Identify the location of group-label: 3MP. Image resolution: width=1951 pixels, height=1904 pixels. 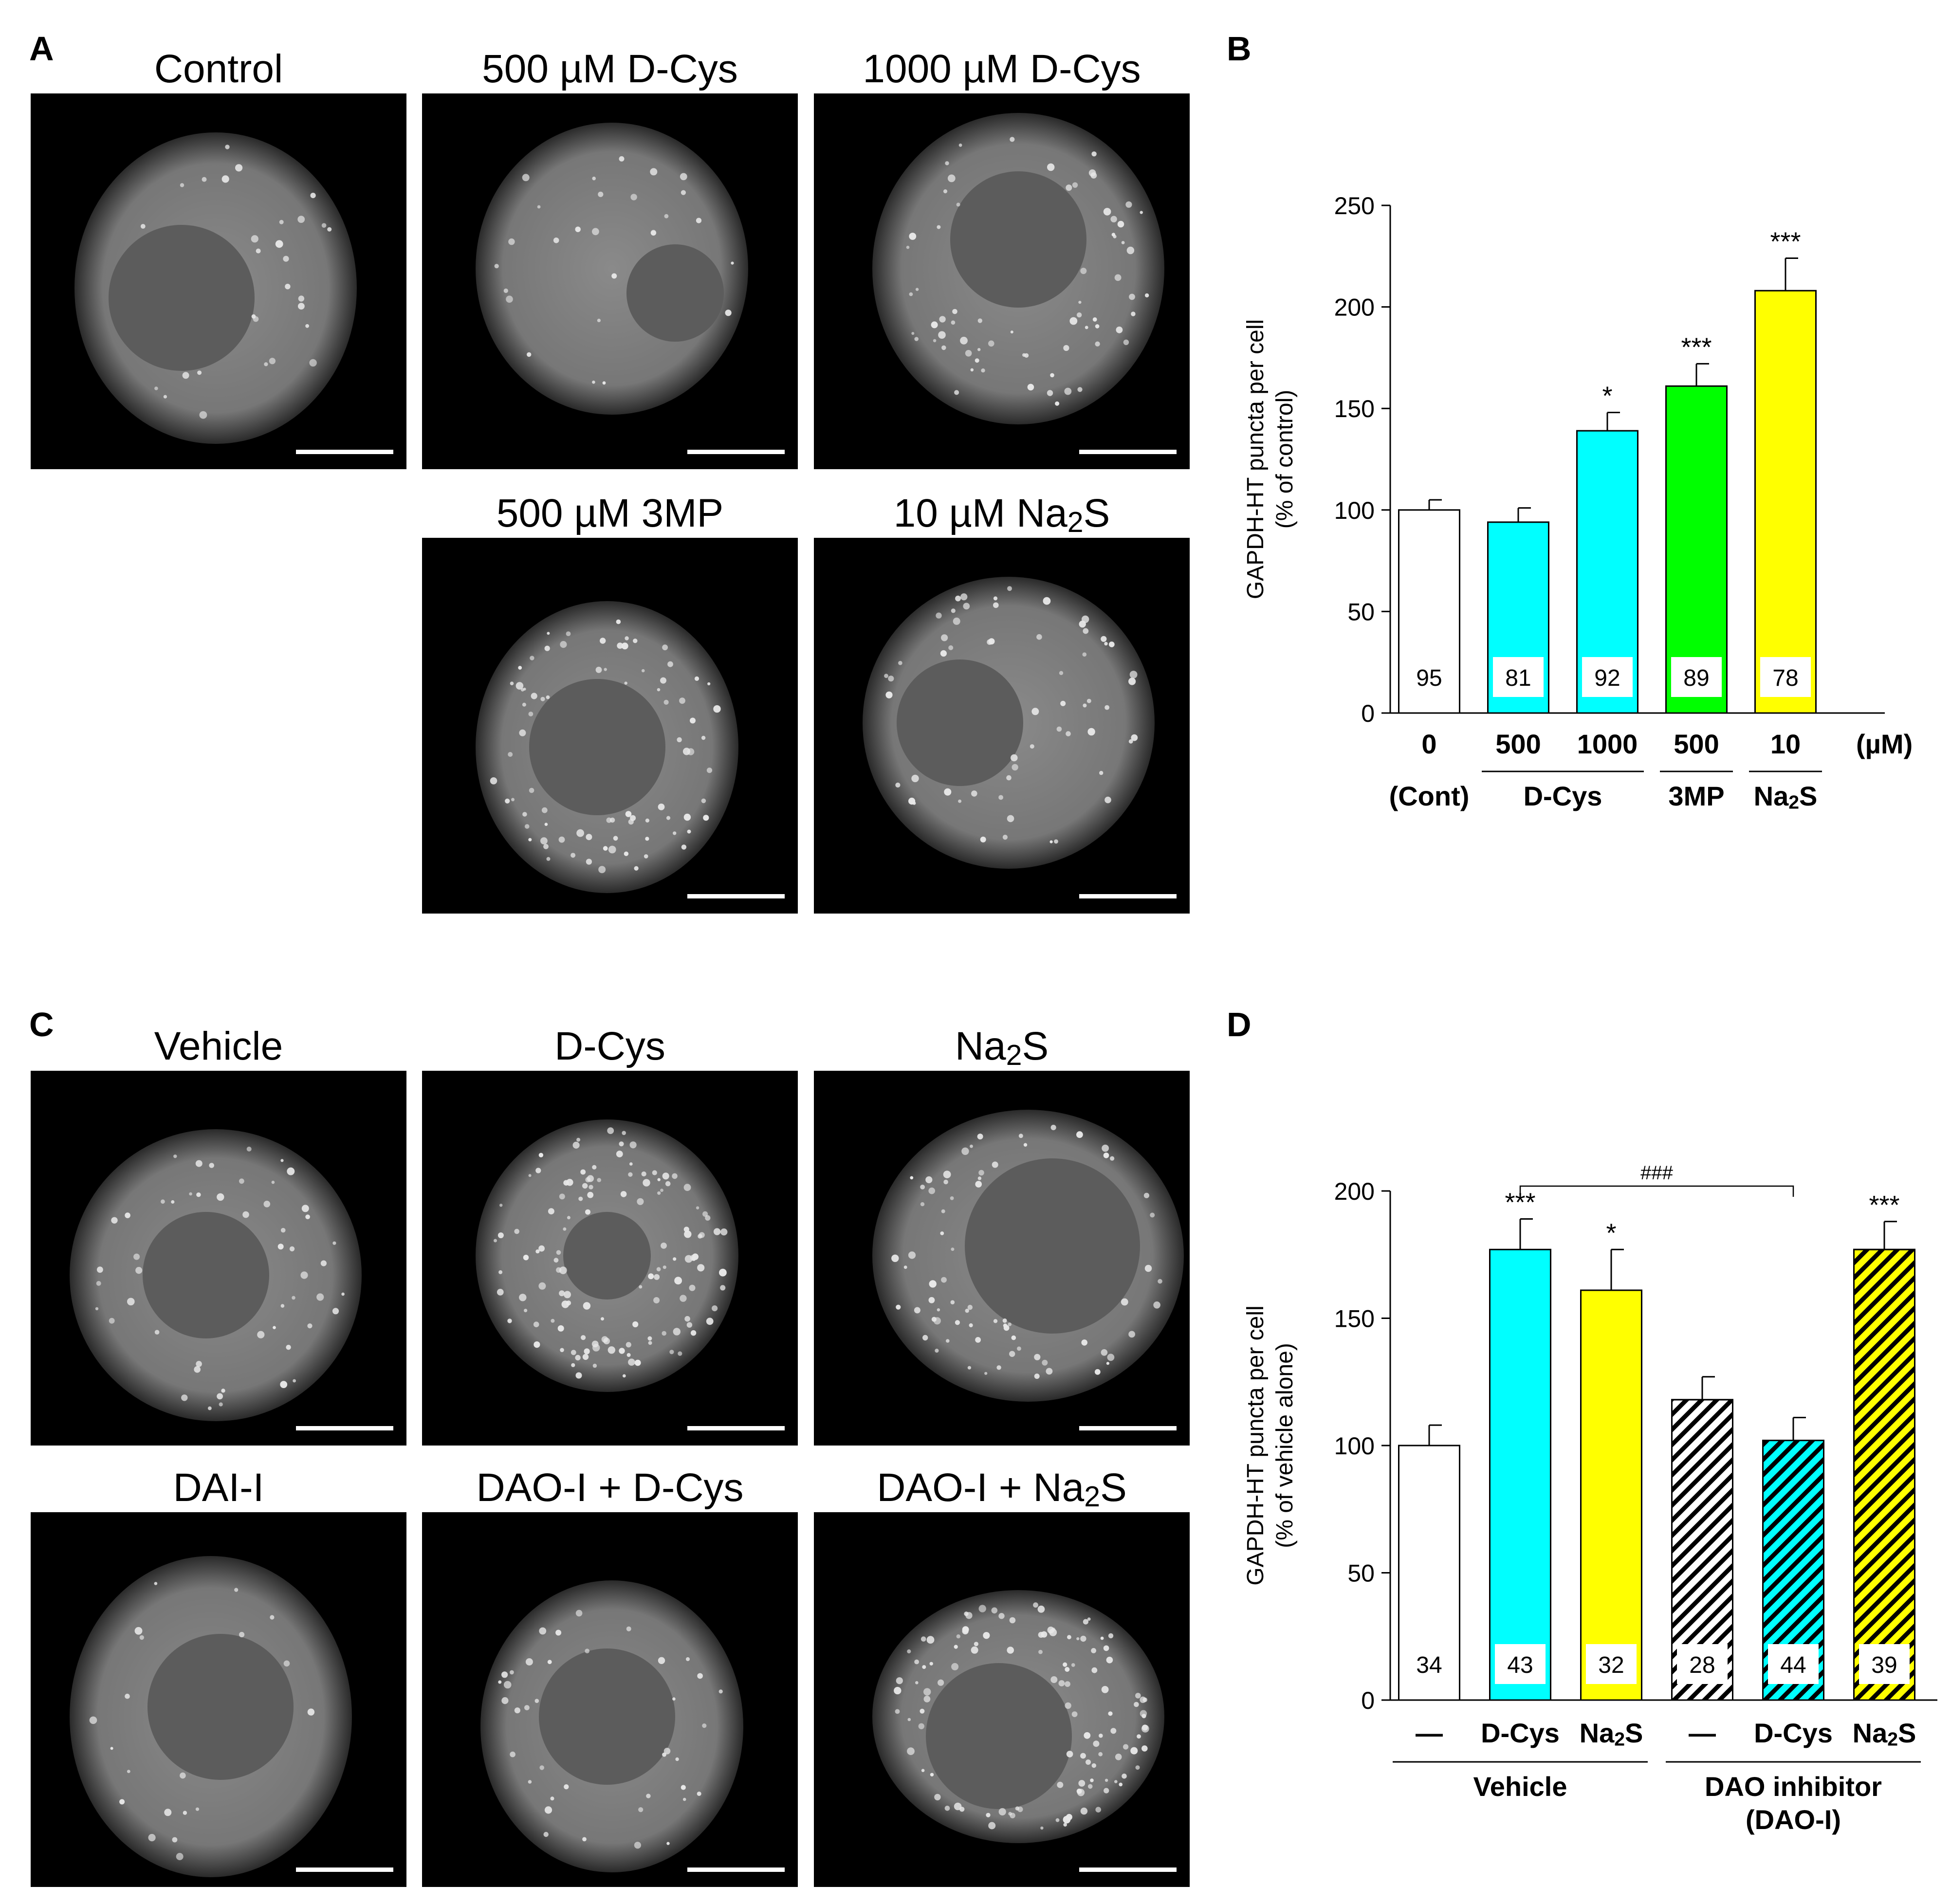
(1696, 796).